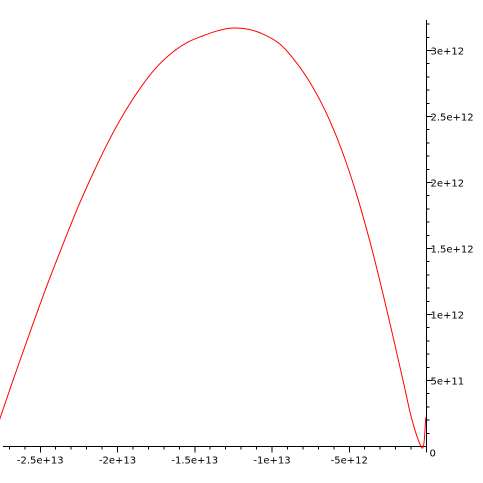 This screenshot has height=483, width=483. What do you see at coordinates (448, 382) in the screenshot?
I see `y-tick-label: 5e+11` at bounding box center [448, 382].